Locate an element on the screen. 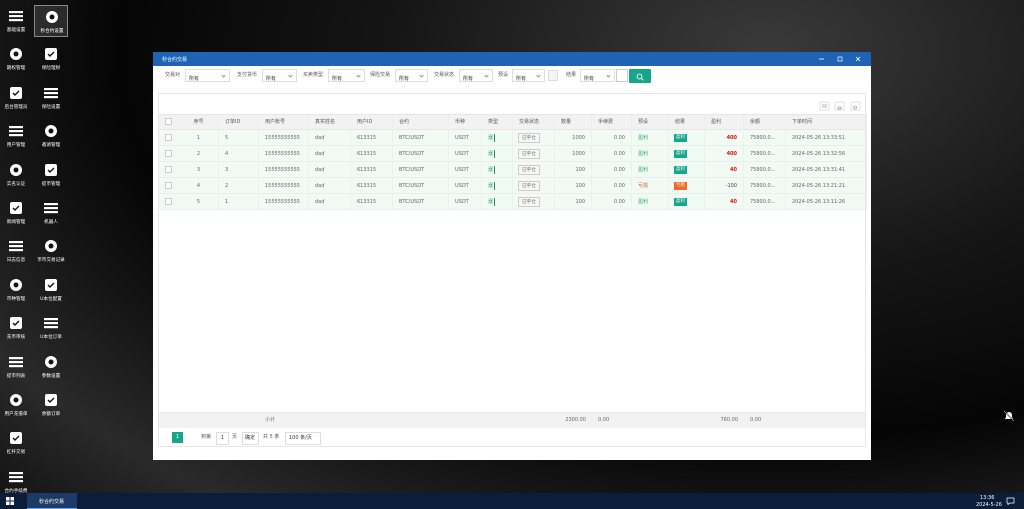  search-icon is located at coordinates (640, 77).